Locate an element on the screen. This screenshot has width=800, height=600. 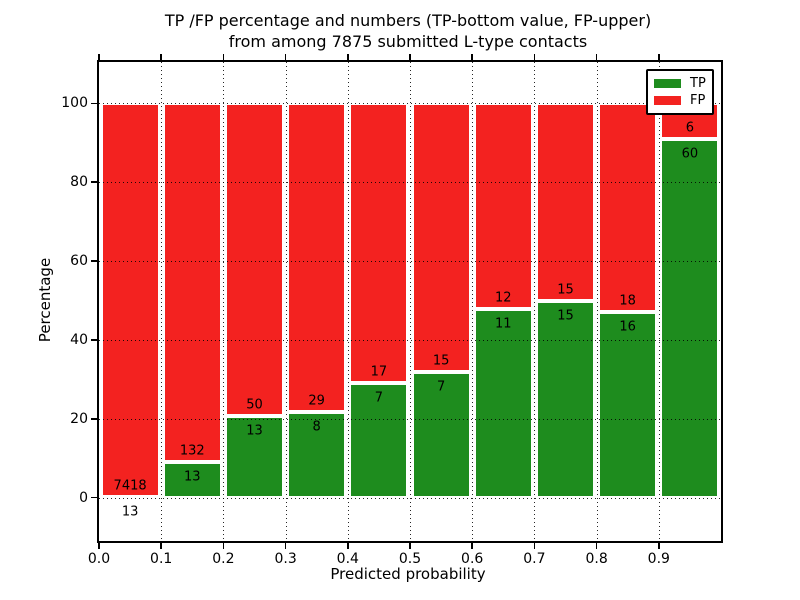
bar-annotation-tp: 11 is located at coordinates (503, 324).